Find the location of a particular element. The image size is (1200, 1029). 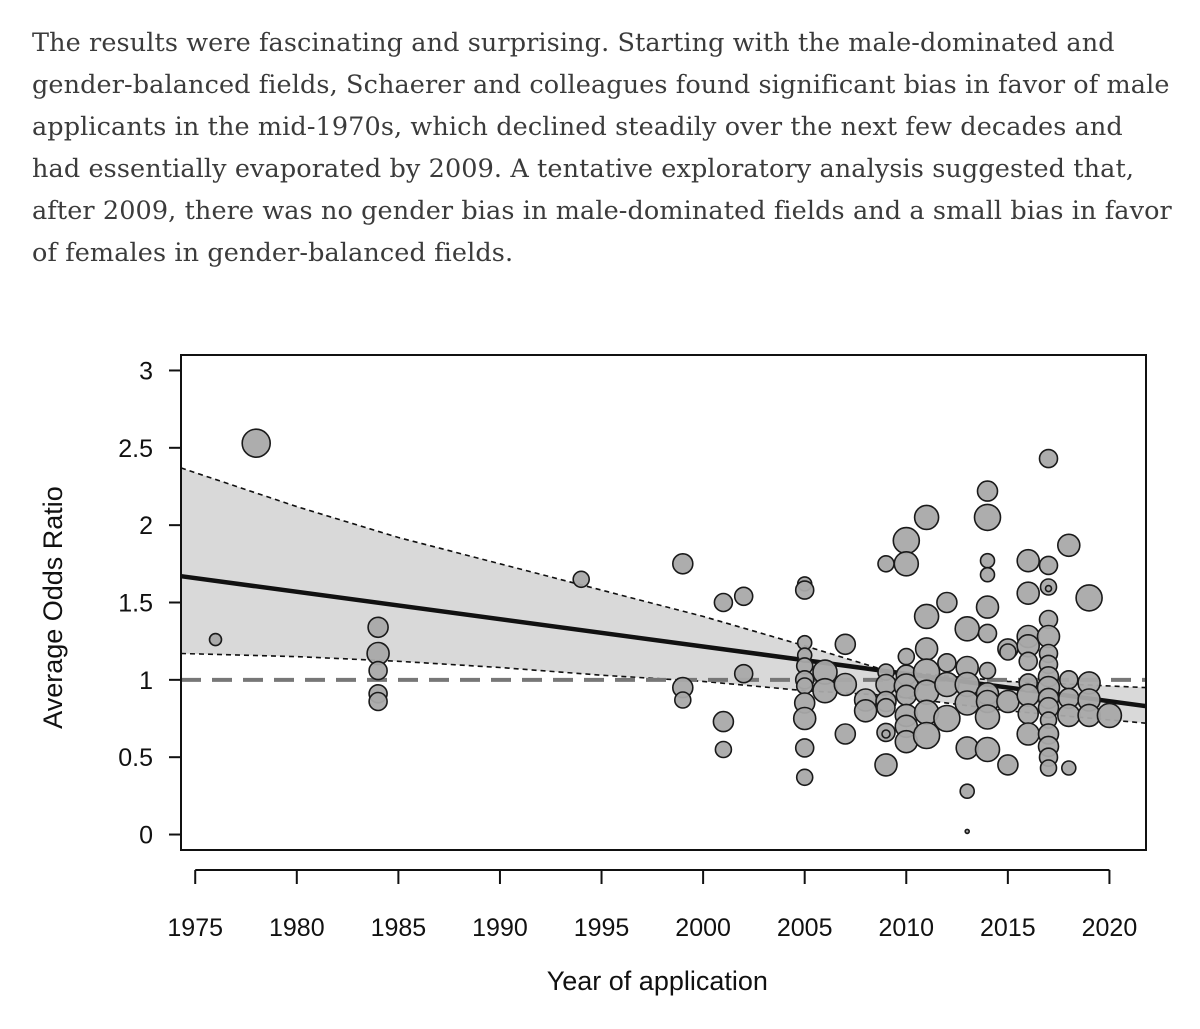

x-tick-label: 1985 is located at coordinates (399, 928).